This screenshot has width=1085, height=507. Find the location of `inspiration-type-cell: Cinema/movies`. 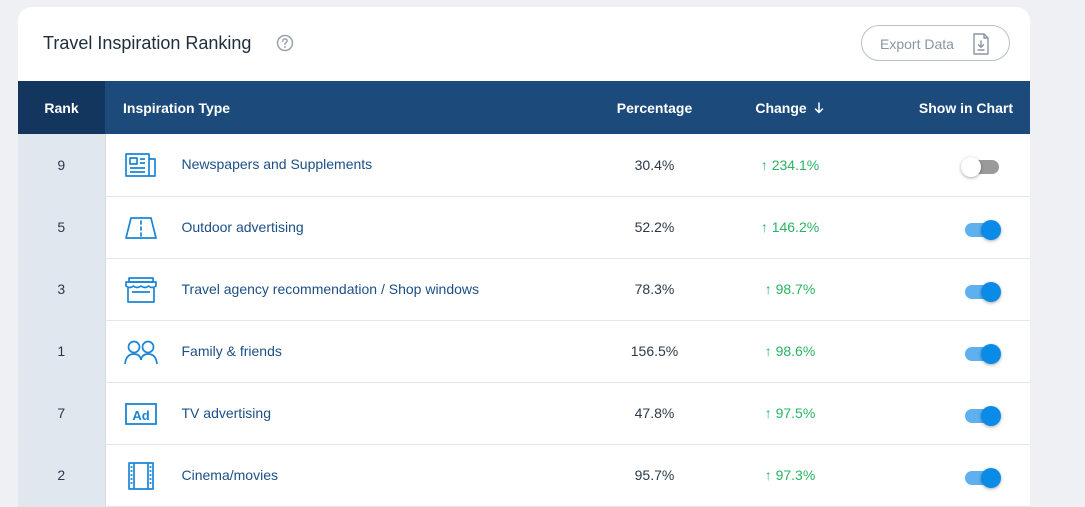

inspiration-type-cell: Cinema/movies is located at coordinates (340, 475).